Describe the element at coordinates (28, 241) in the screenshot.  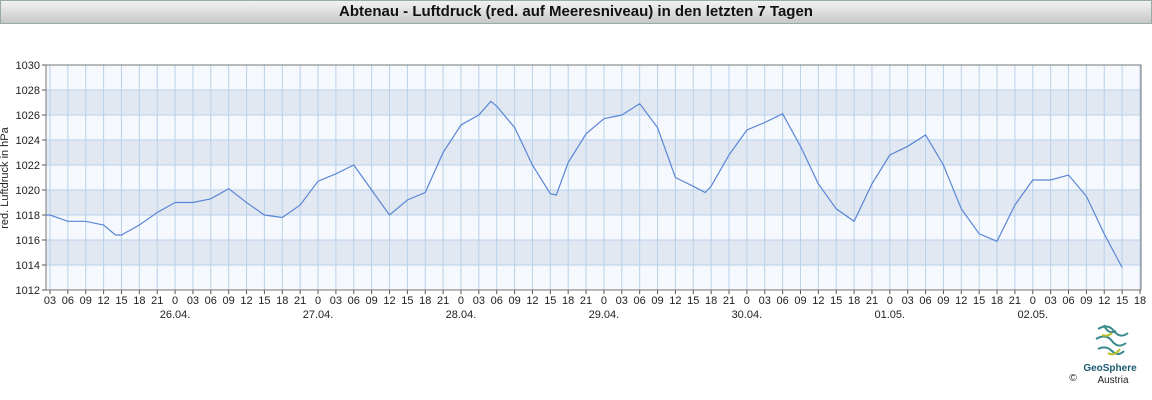
I see `y-tick-label: 1016` at that location.